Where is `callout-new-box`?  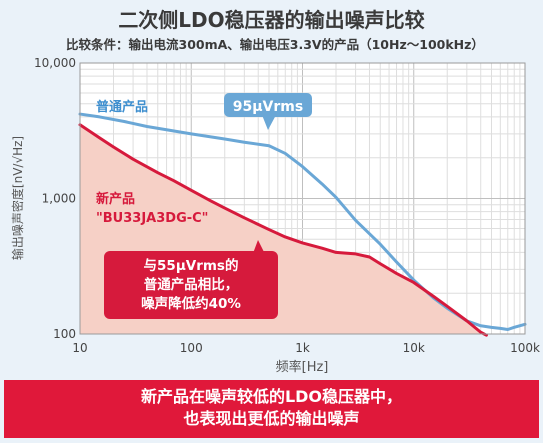
callout-new-box is located at coordinates (191, 285).